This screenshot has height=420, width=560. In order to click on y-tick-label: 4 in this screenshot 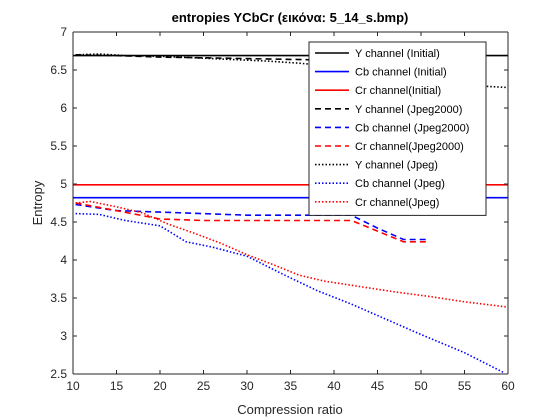, I will do `click(63, 260)`.